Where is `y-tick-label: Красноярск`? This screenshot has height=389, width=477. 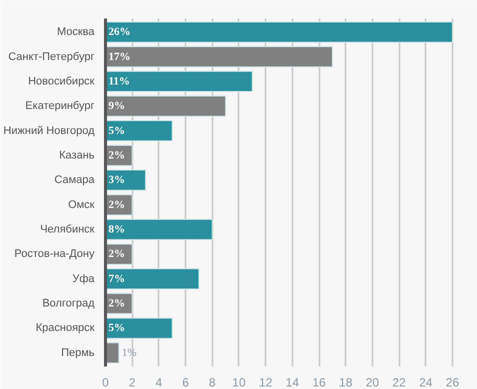 y-tick-label: Красноярск is located at coordinates (65, 328).